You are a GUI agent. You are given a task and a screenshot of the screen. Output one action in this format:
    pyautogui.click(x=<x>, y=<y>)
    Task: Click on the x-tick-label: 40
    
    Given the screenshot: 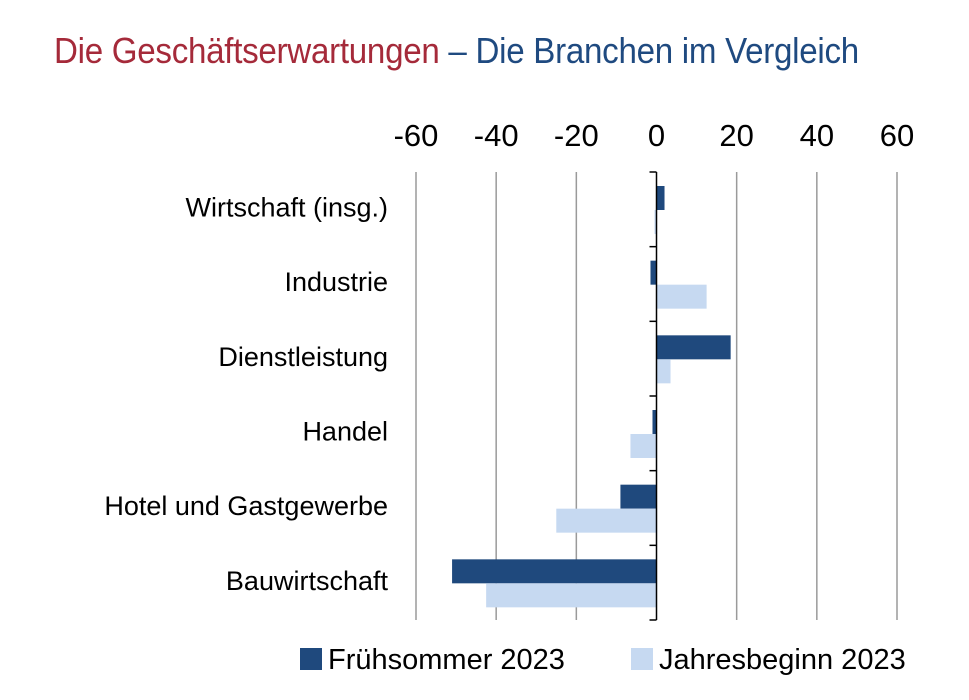 What is the action you would take?
    pyautogui.click(x=817, y=135)
    